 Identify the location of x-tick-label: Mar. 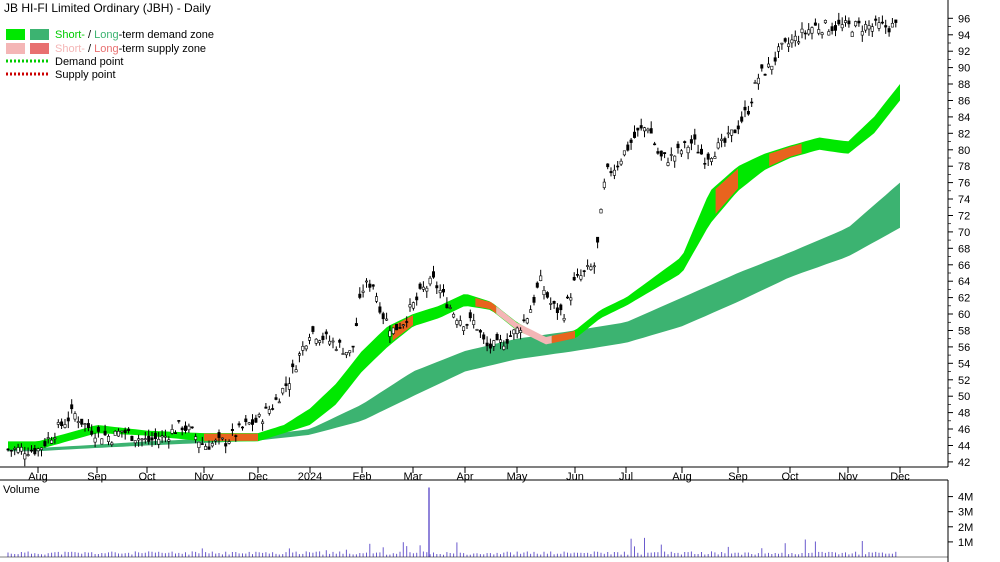
(413, 477).